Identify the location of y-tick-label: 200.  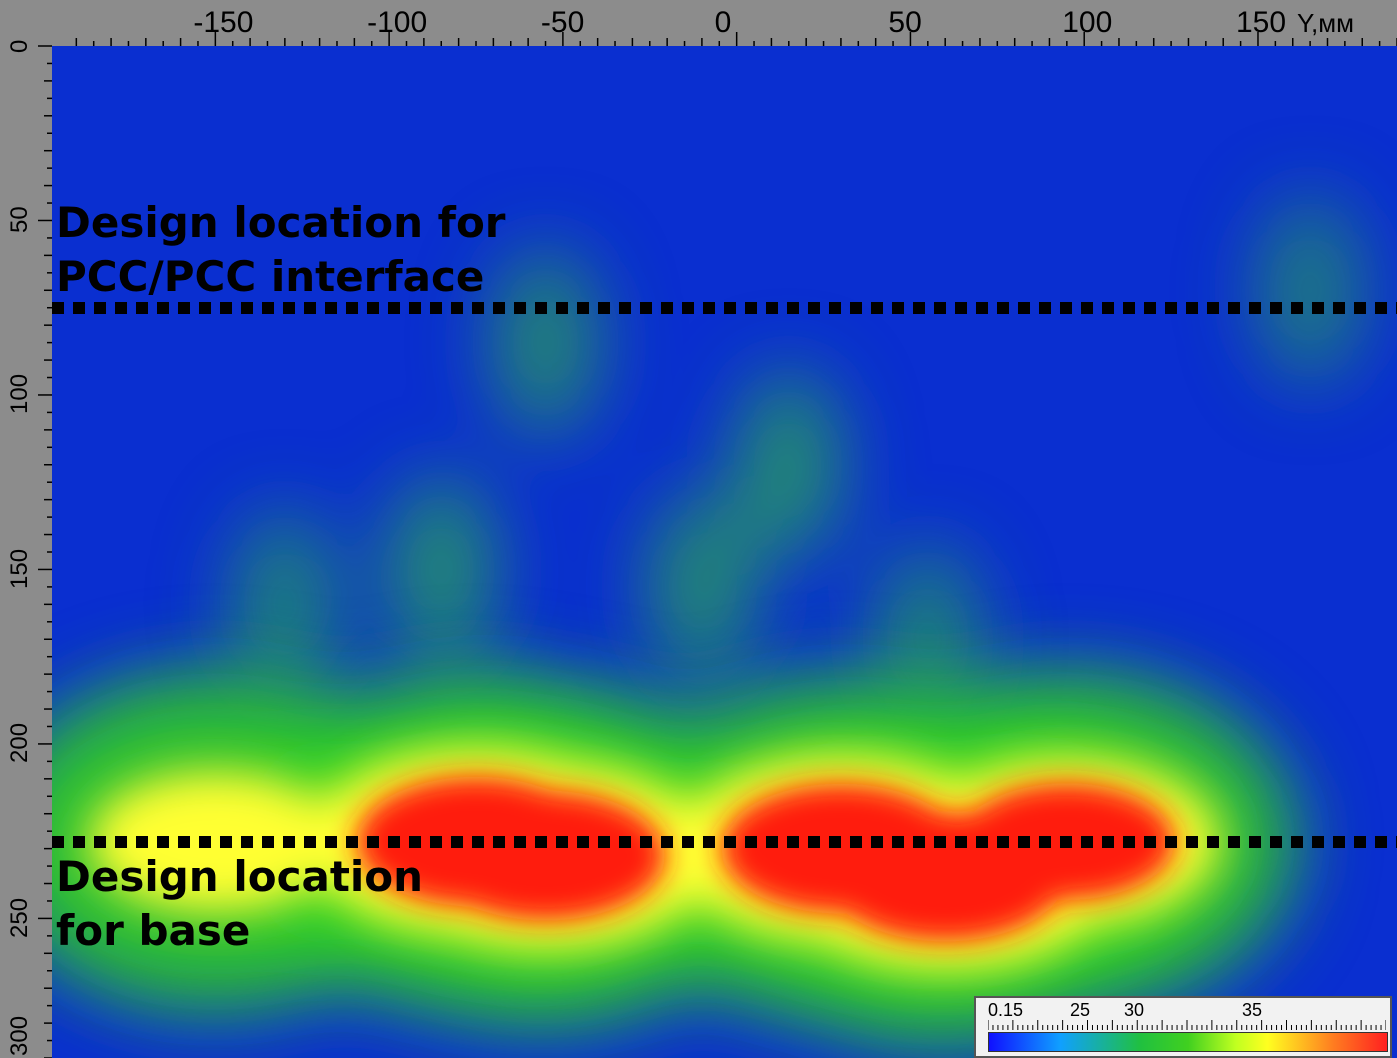
(20, 743).